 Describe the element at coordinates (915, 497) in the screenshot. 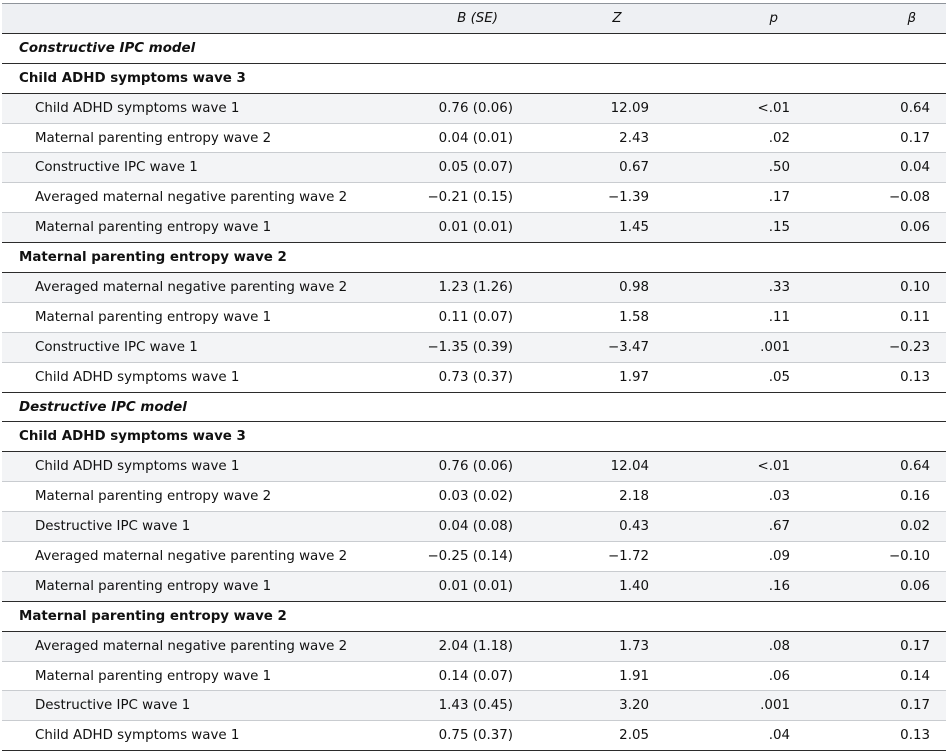

I see `beta-value: 0.16` at that location.